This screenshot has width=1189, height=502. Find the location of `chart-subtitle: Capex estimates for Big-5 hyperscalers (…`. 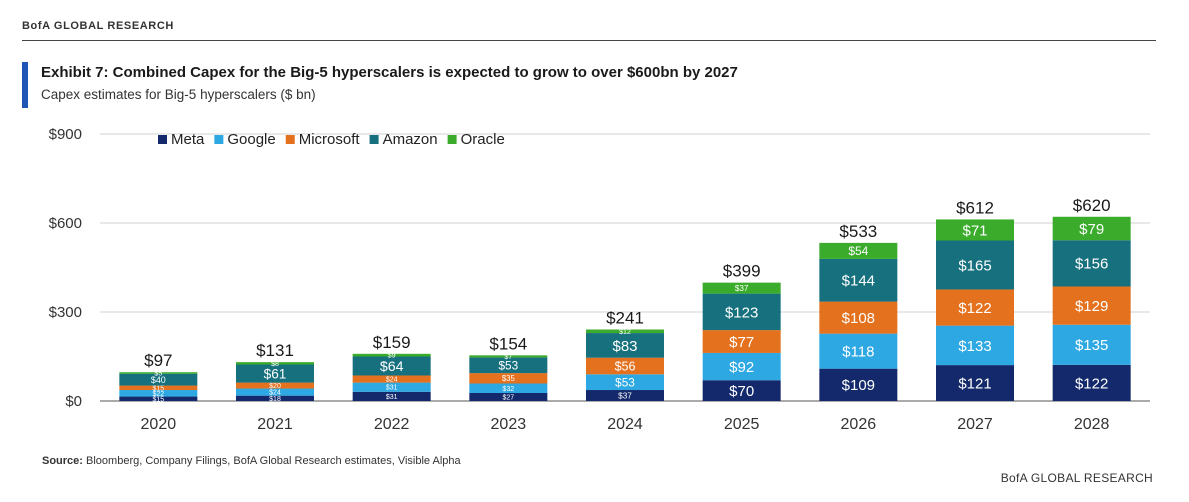

chart-subtitle: Capex estimates for Big-5 hyperscalers (… is located at coordinates (178, 94).